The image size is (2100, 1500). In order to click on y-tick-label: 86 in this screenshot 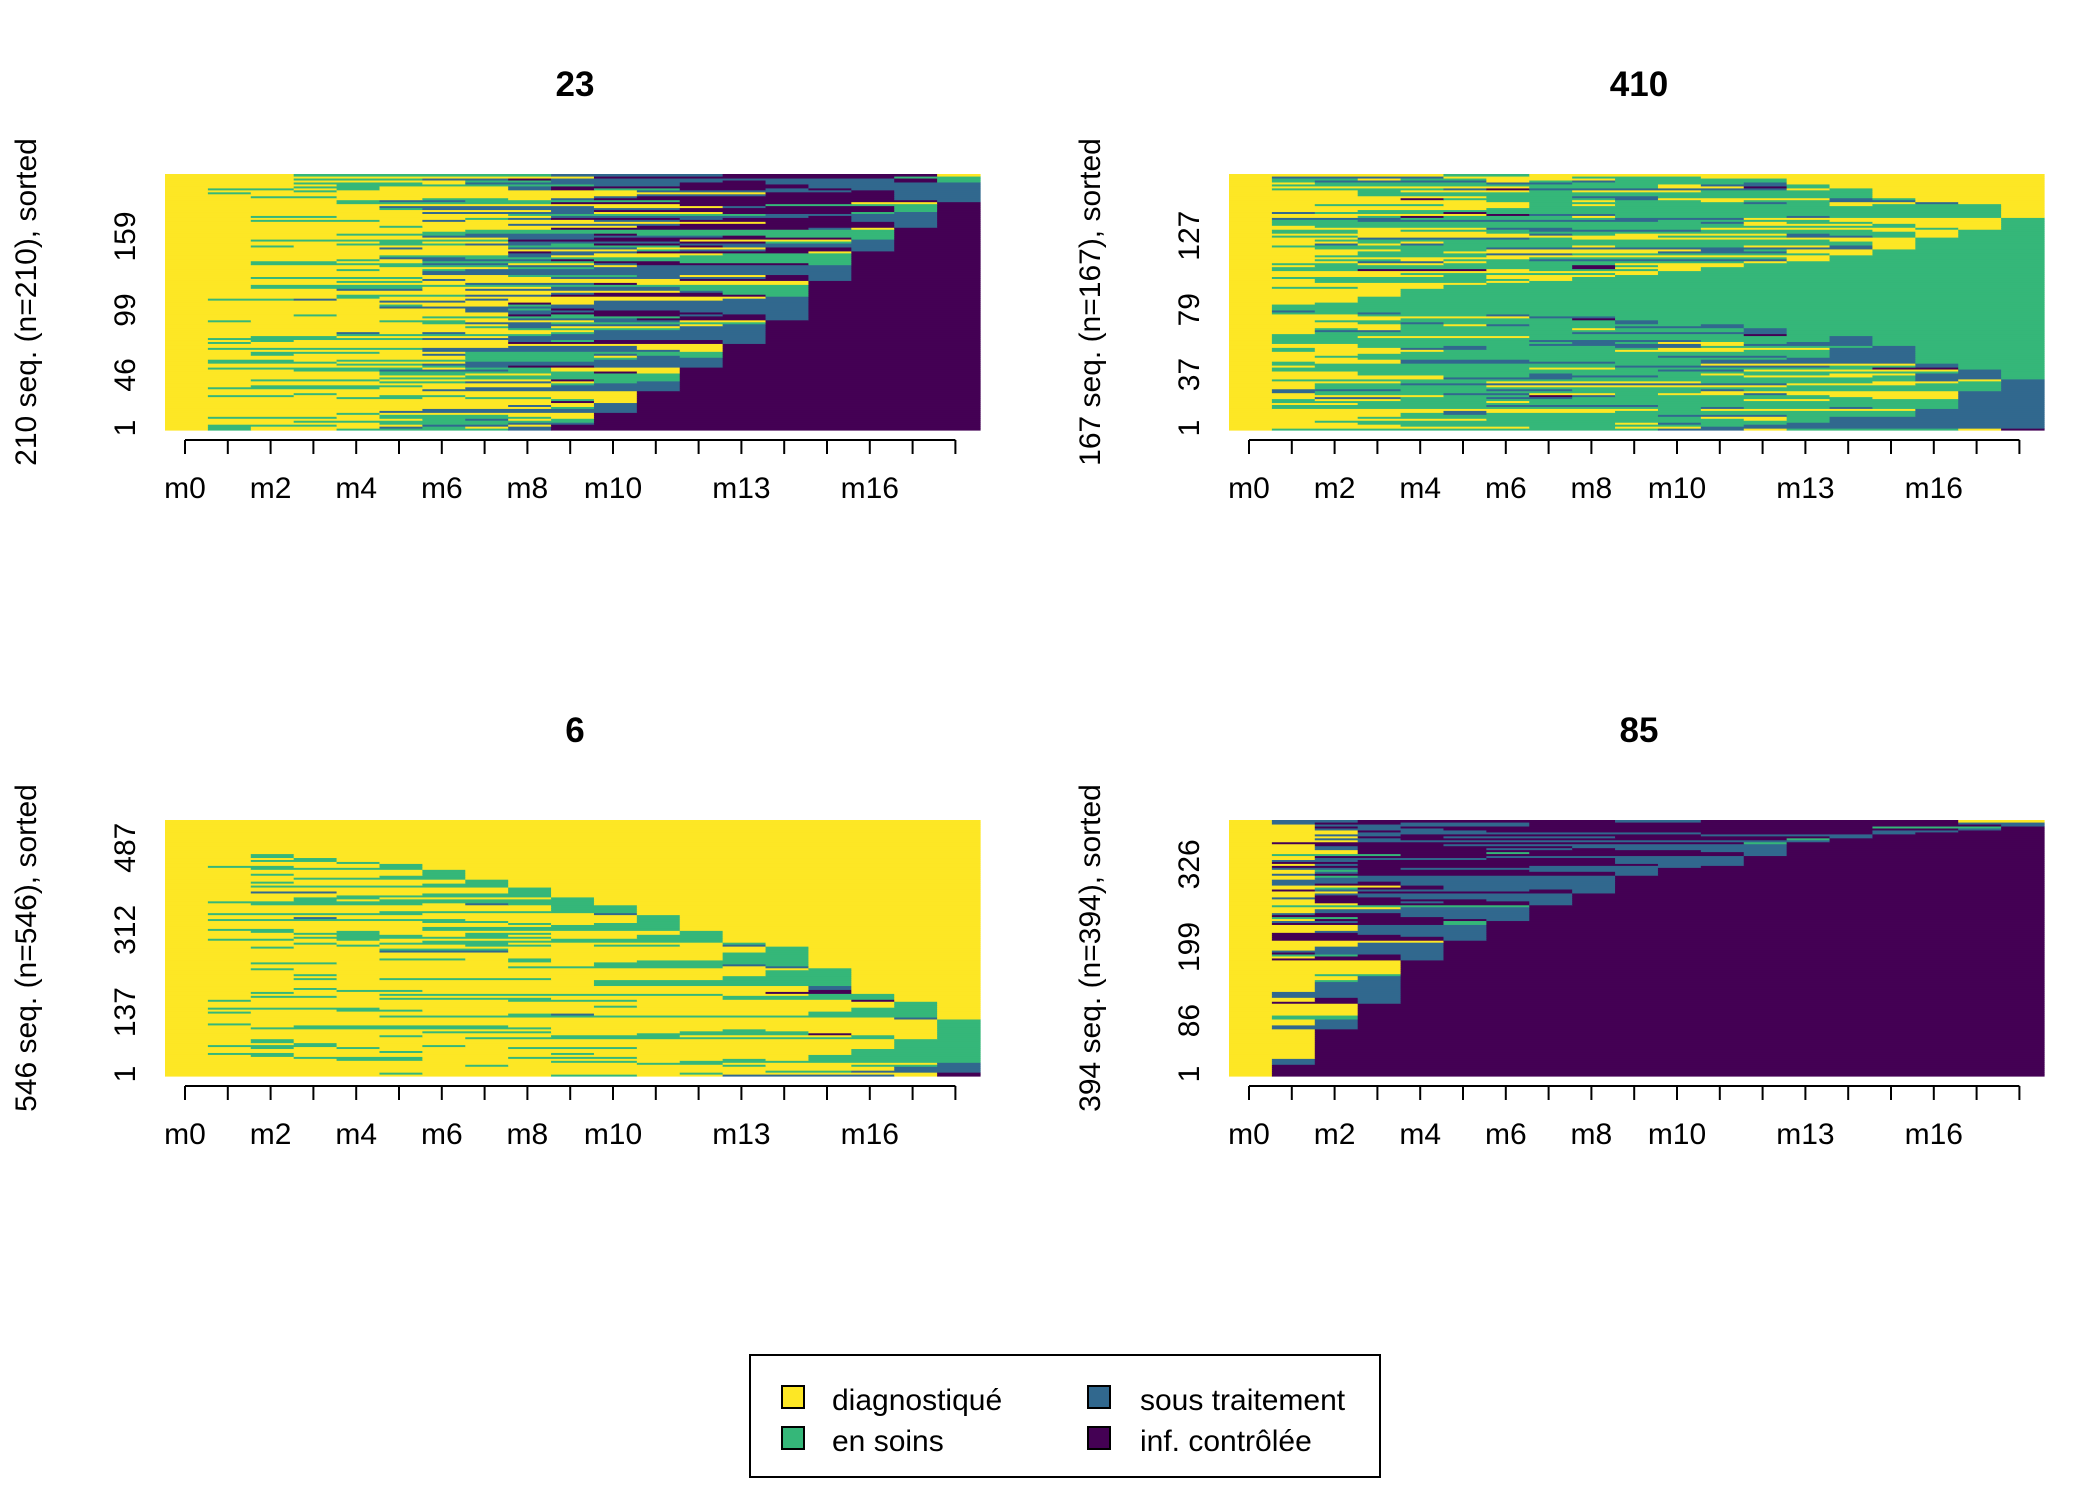, I will do `click(1189, 1020)`.